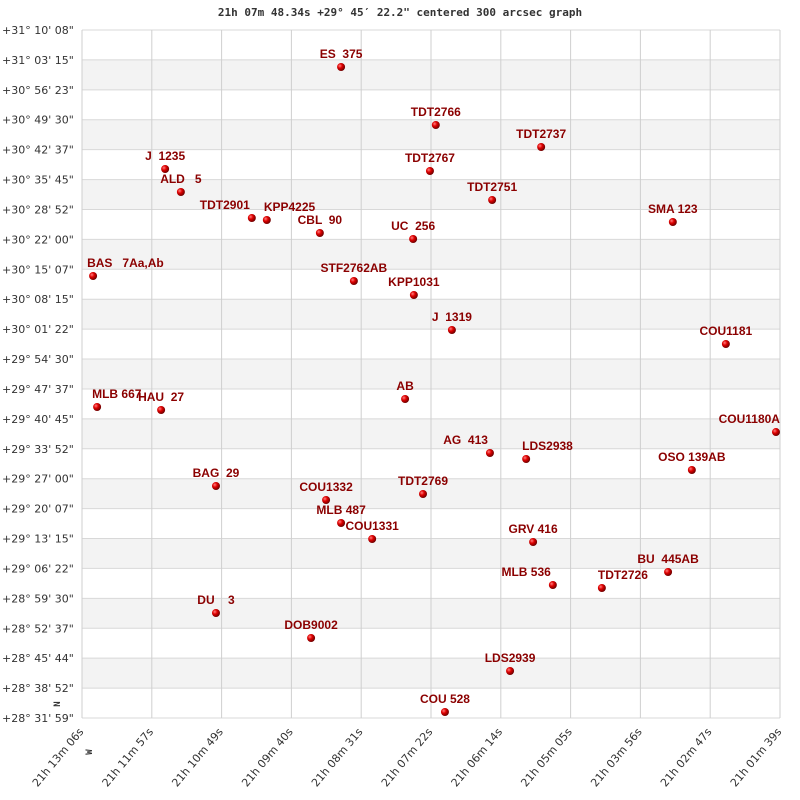 Image resolution: width=800 pixels, height=800 pixels. Describe the element at coordinates (673, 214) in the screenshot. I see `star-point: SMA 123` at that location.